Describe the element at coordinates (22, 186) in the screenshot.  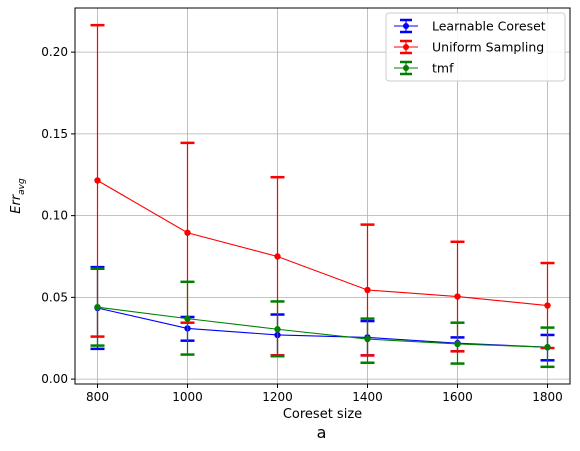
I see `y-axis-label-sub: avg` at that location.